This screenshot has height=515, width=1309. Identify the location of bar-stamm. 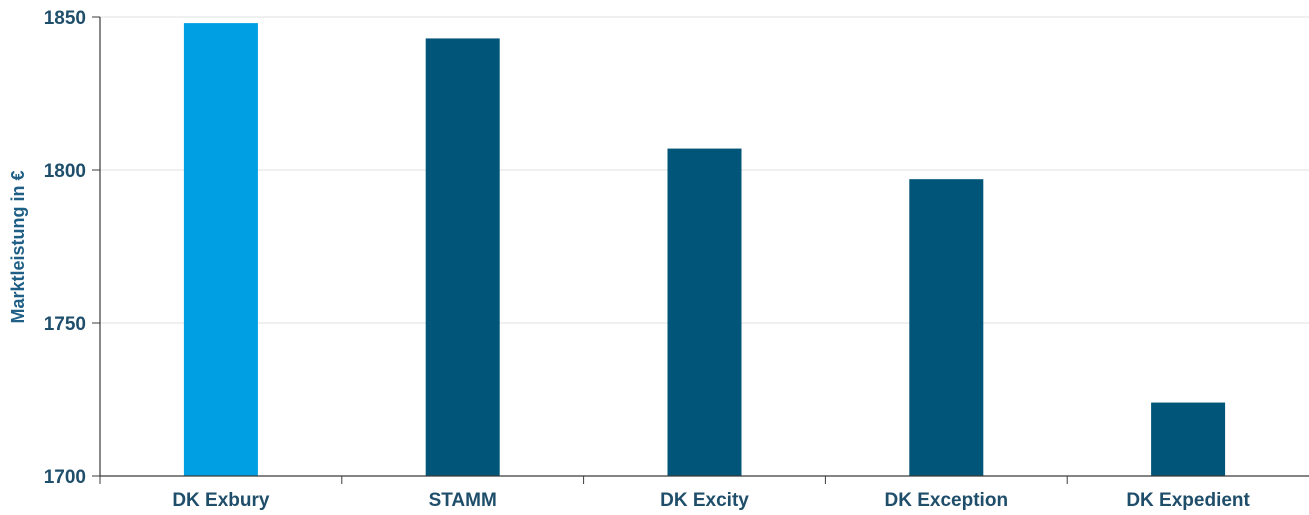
(462, 257).